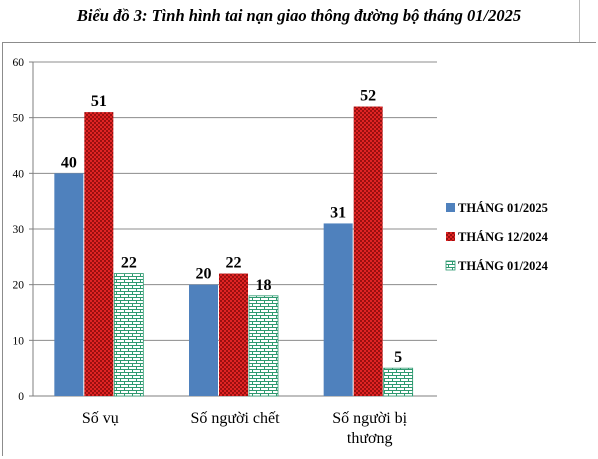 This screenshot has height=459, width=598. Describe the element at coordinates (100, 418) in the screenshot. I see `x-tick-label: Số vụ` at that location.